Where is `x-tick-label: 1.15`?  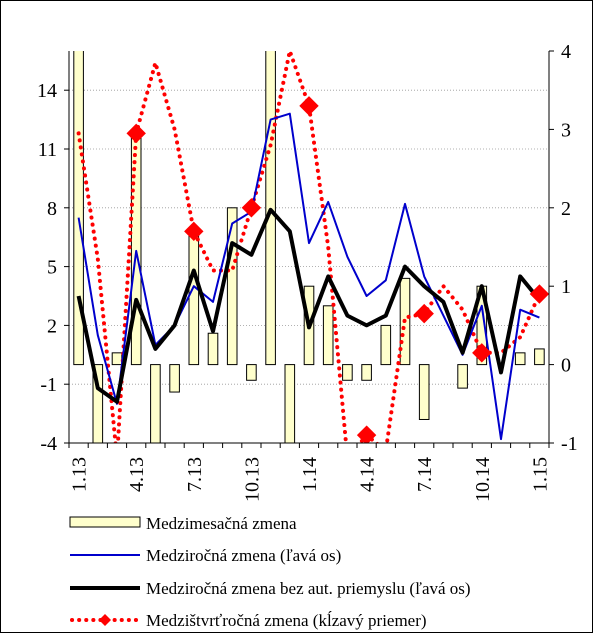
x-tick-label: 1.15 is located at coordinates (540, 474).